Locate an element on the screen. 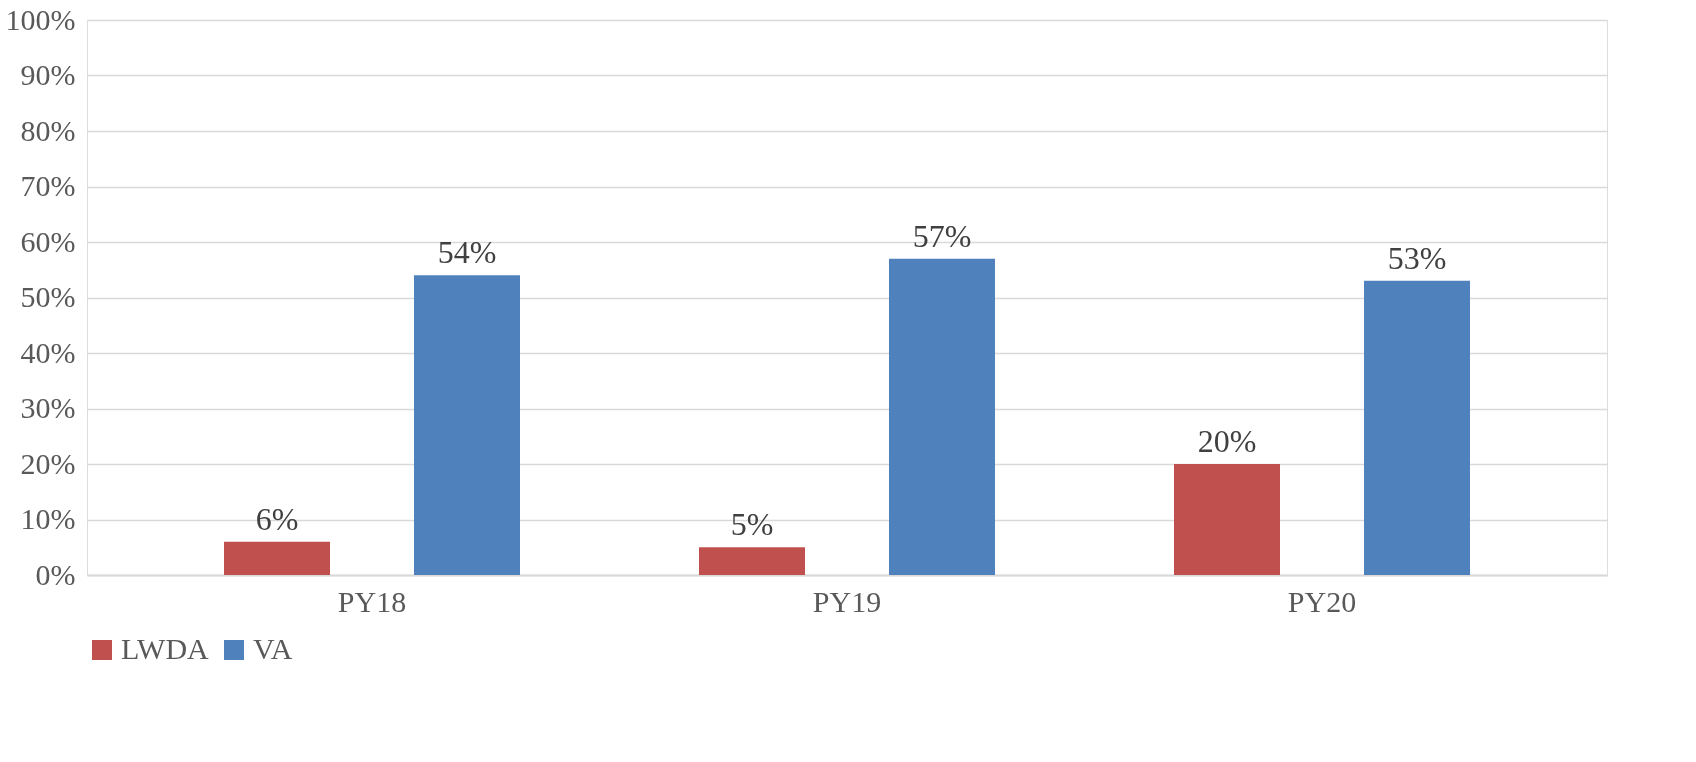 This screenshot has width=1696, height=762. data-label: 57% is located at coordinates (942, 235).